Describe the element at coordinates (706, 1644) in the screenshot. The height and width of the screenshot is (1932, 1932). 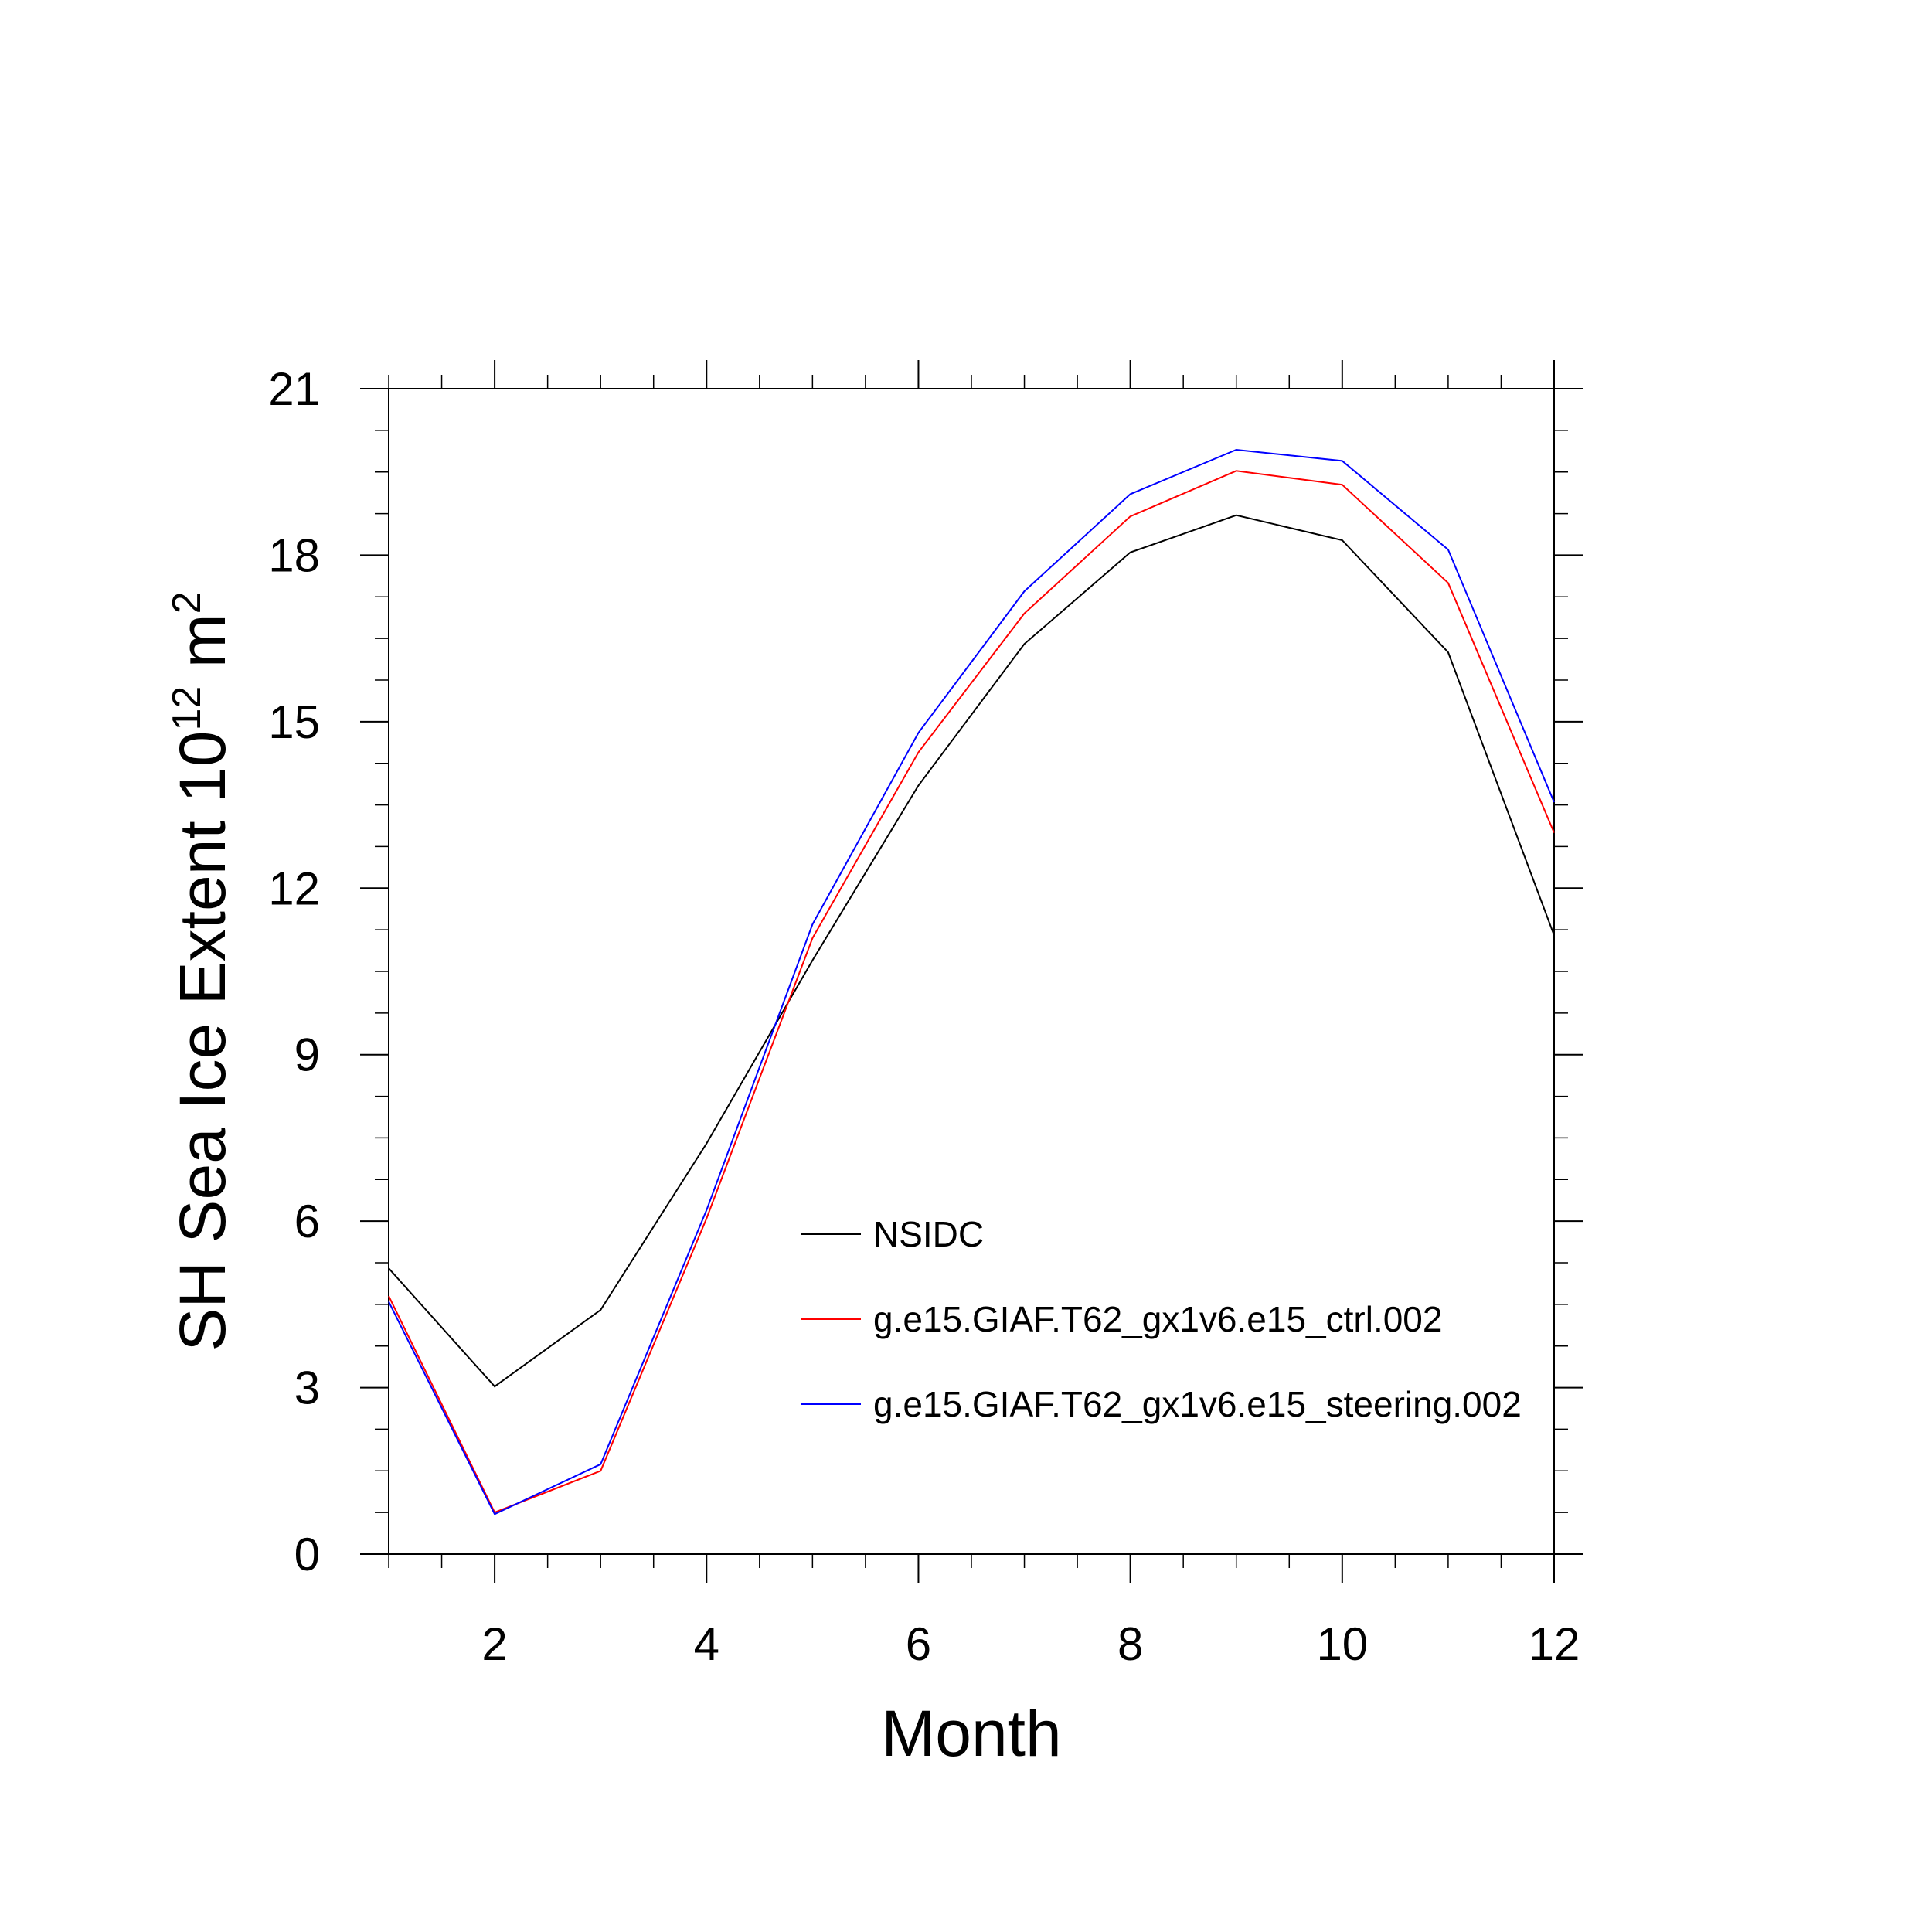
I see `x-tick-label: 4` at that location.